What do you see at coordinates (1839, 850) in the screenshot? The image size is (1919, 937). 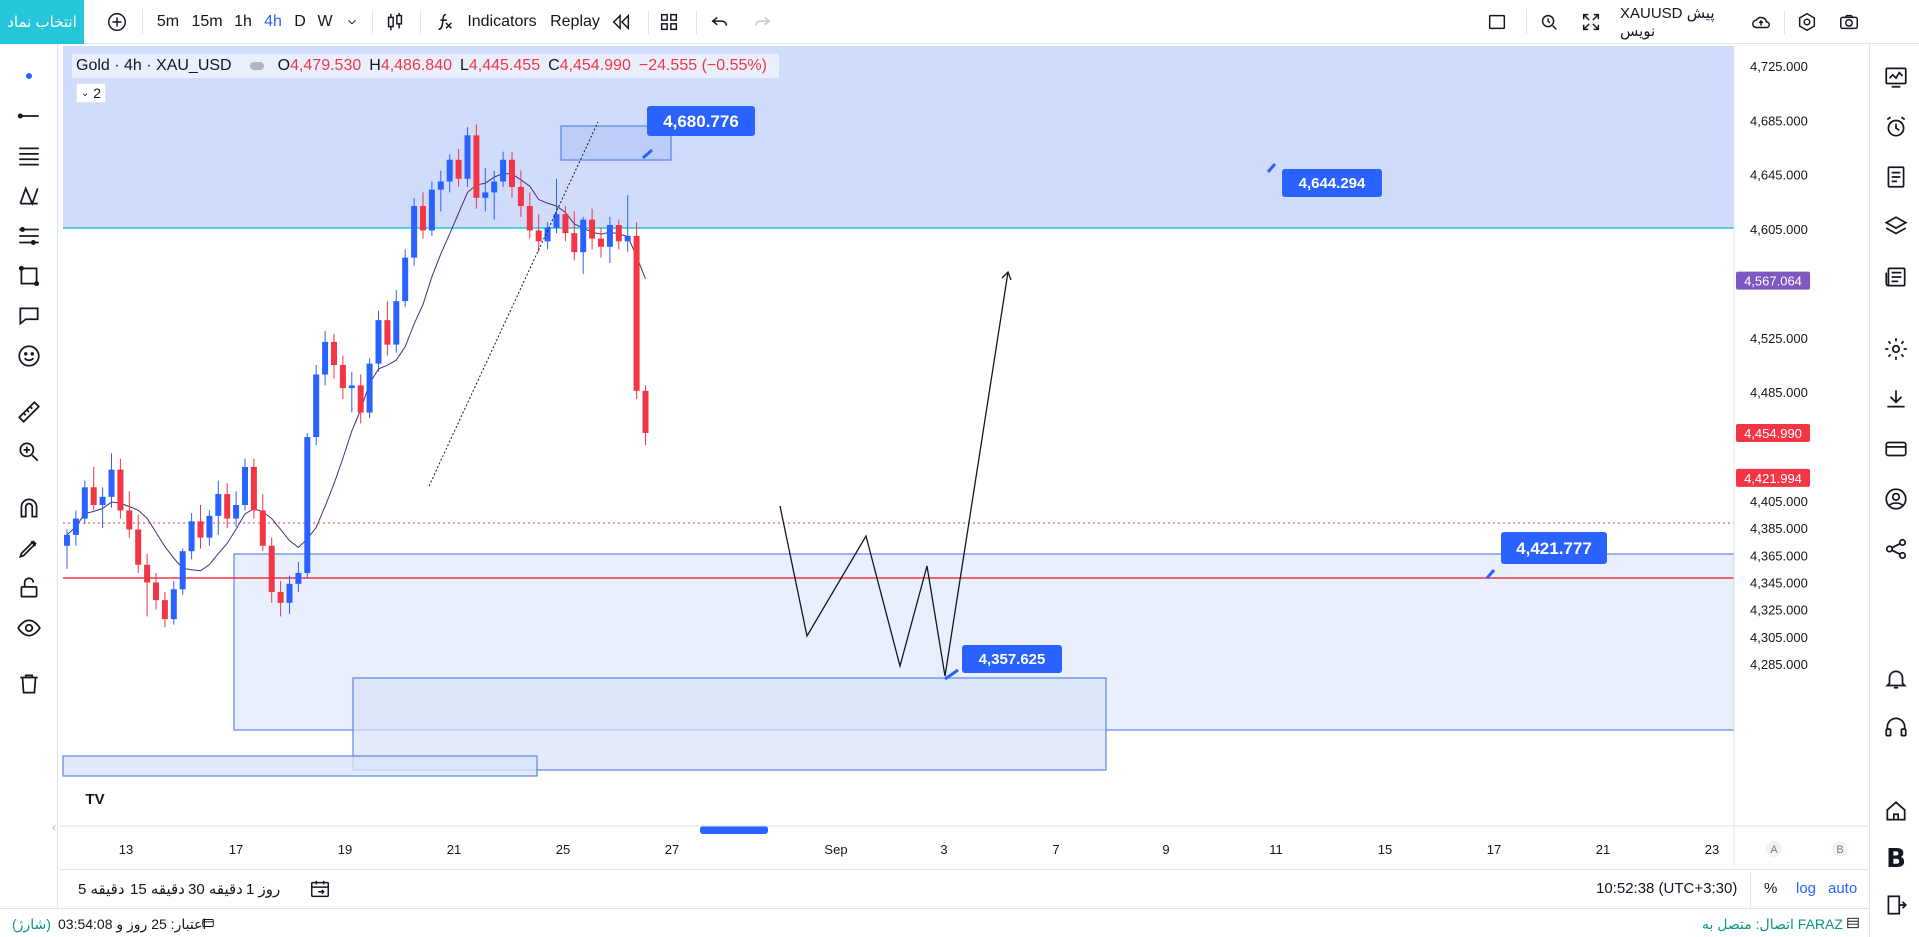 I see `axis-button-label: B` at bounding box center [1839, 850].